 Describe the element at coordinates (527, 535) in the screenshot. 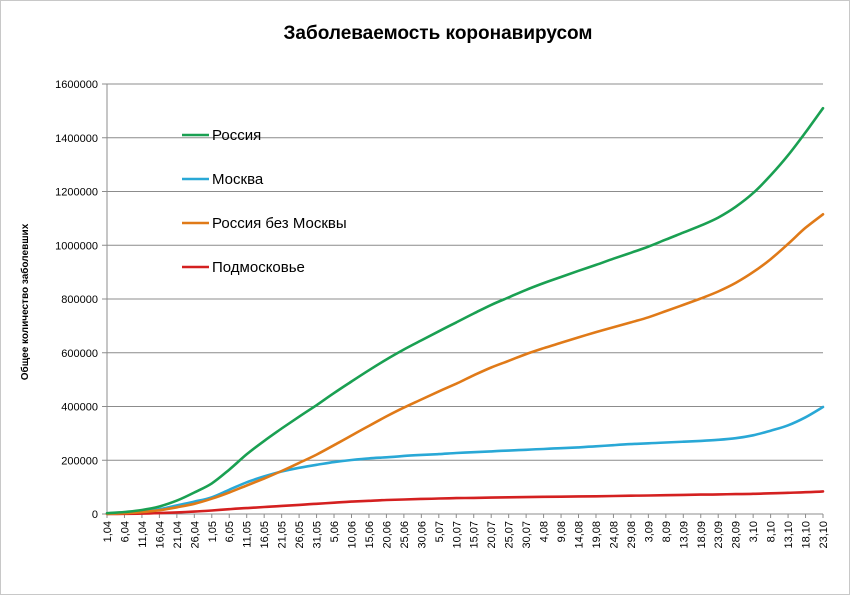

I see `x-tick-label: 30,07` at that location.